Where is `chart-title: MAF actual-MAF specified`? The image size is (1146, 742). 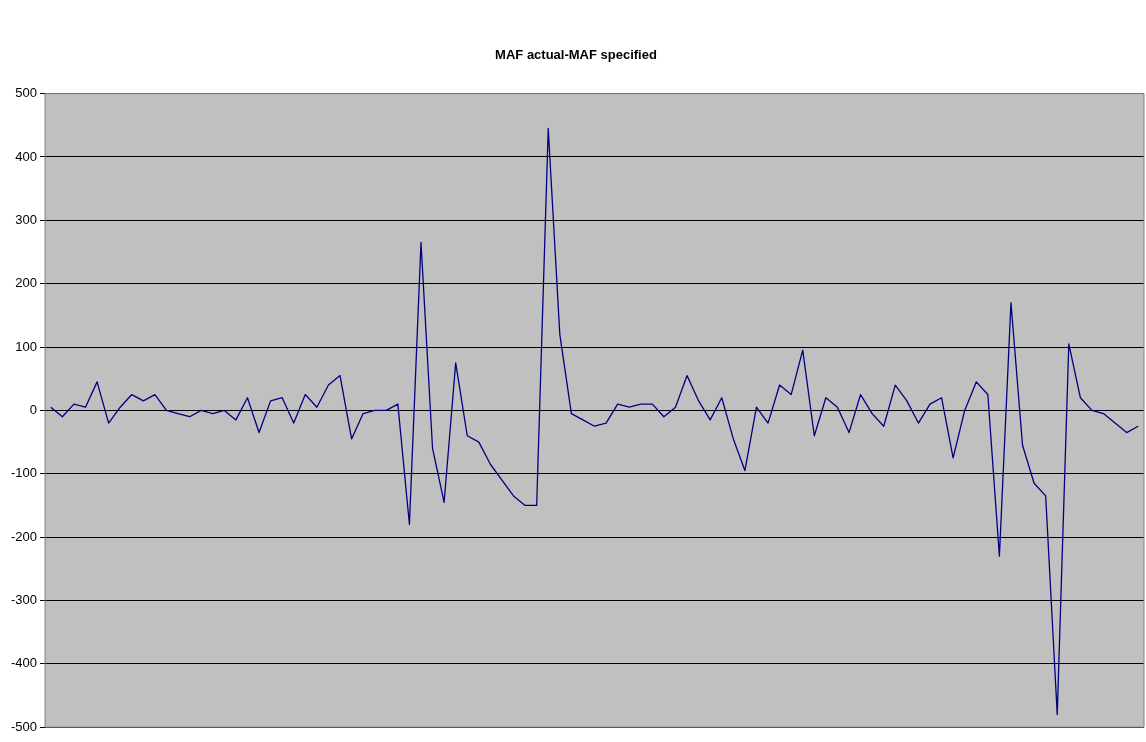
chart-title: MAF actual-MAF specified is located at coordinates (576, 55).